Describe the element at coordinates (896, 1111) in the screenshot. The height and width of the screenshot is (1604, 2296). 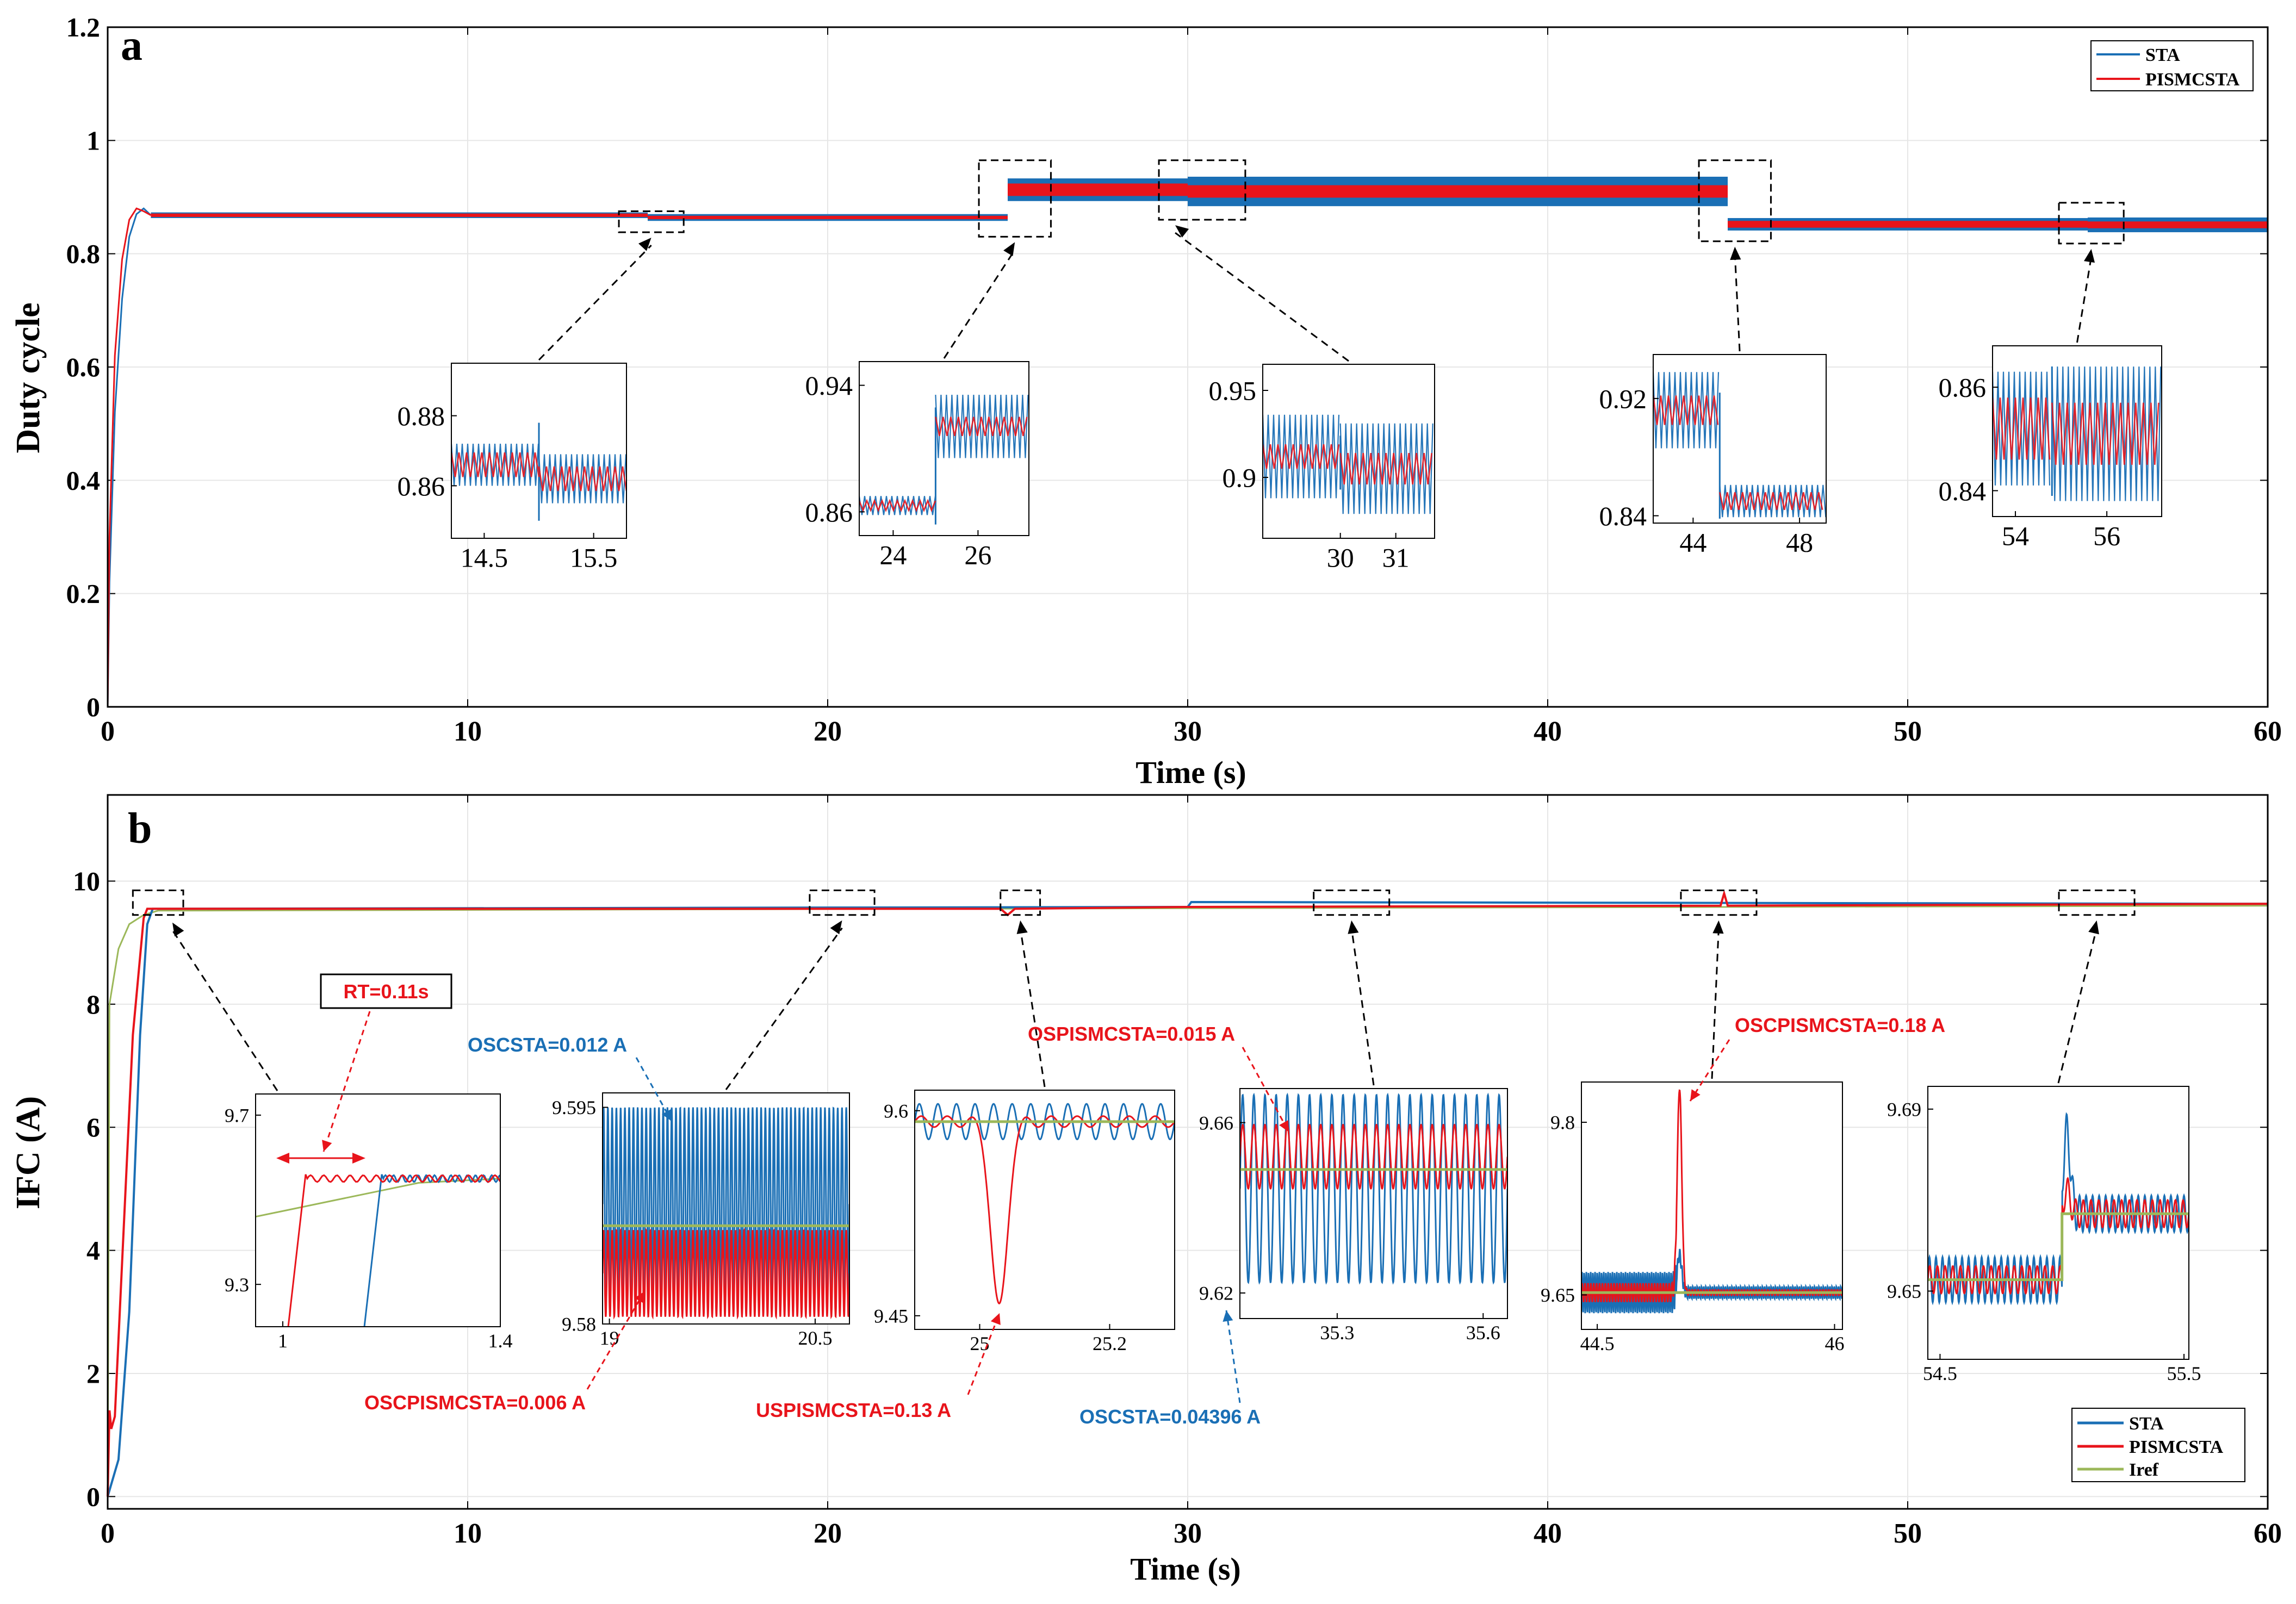
I see `b-inset-3-ytick-label: 9.6` at that location.